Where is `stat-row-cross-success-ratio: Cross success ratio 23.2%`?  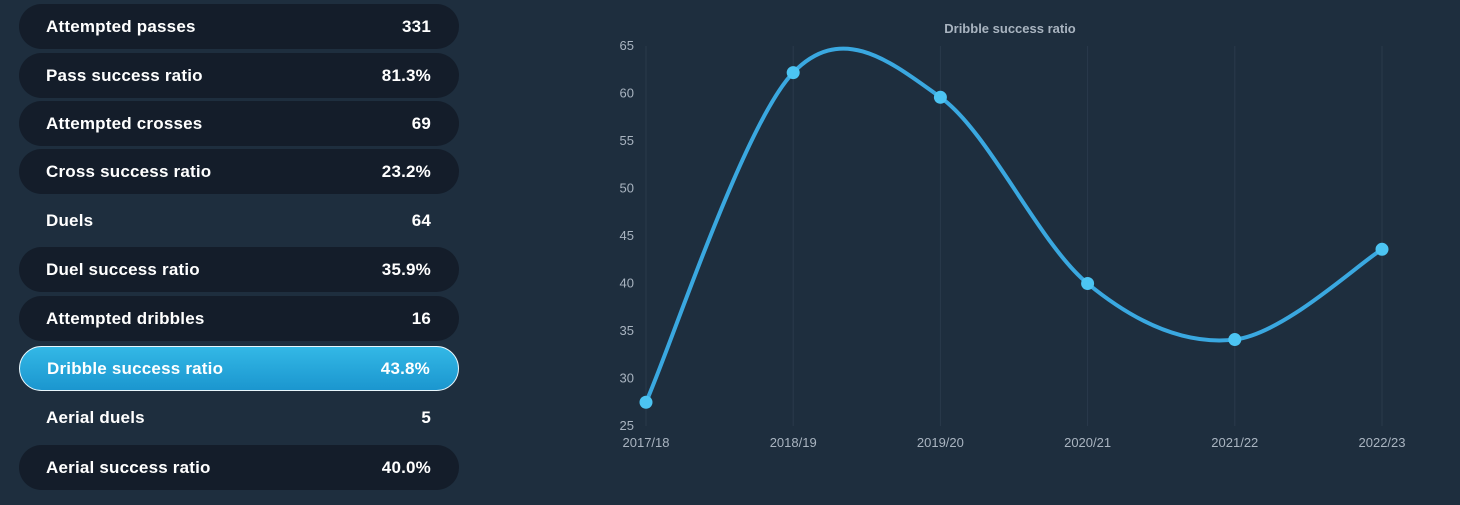 stat-row-cross-success-ratio: Cross success ratio 23.2% is located at coordinates (239, 171).